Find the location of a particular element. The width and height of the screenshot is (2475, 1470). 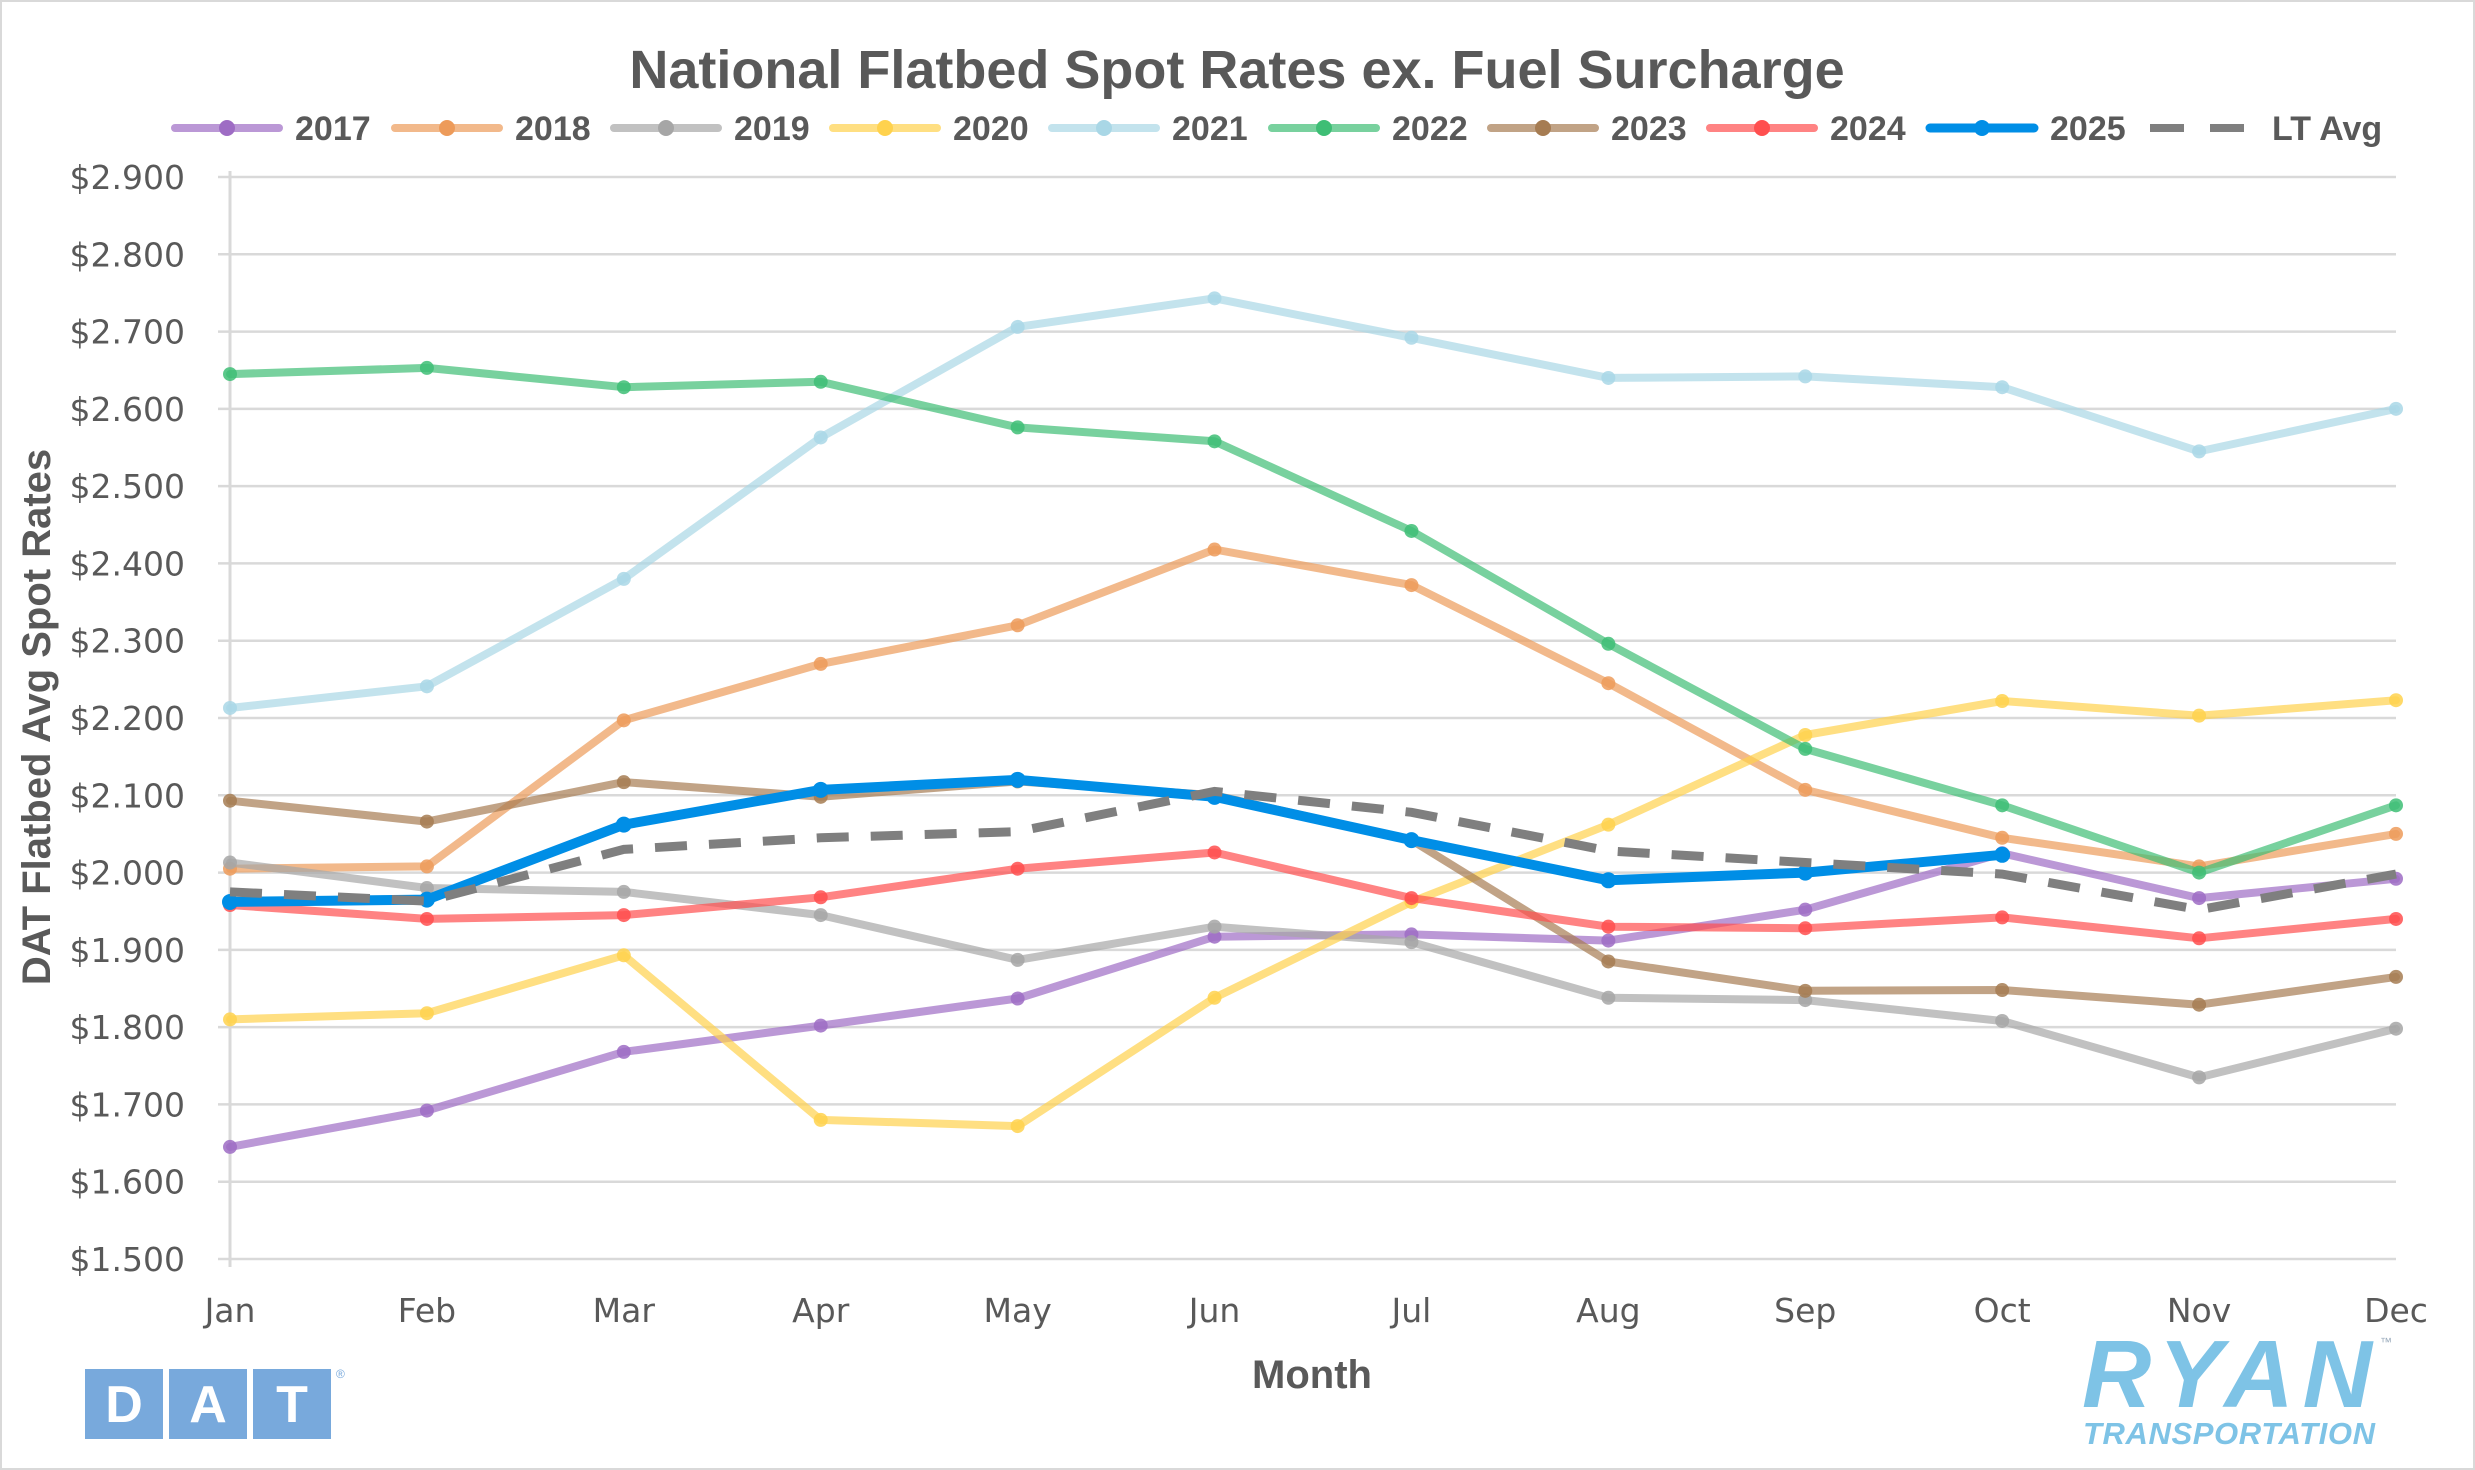

series-2019 is located at coordinates (1313, 970).